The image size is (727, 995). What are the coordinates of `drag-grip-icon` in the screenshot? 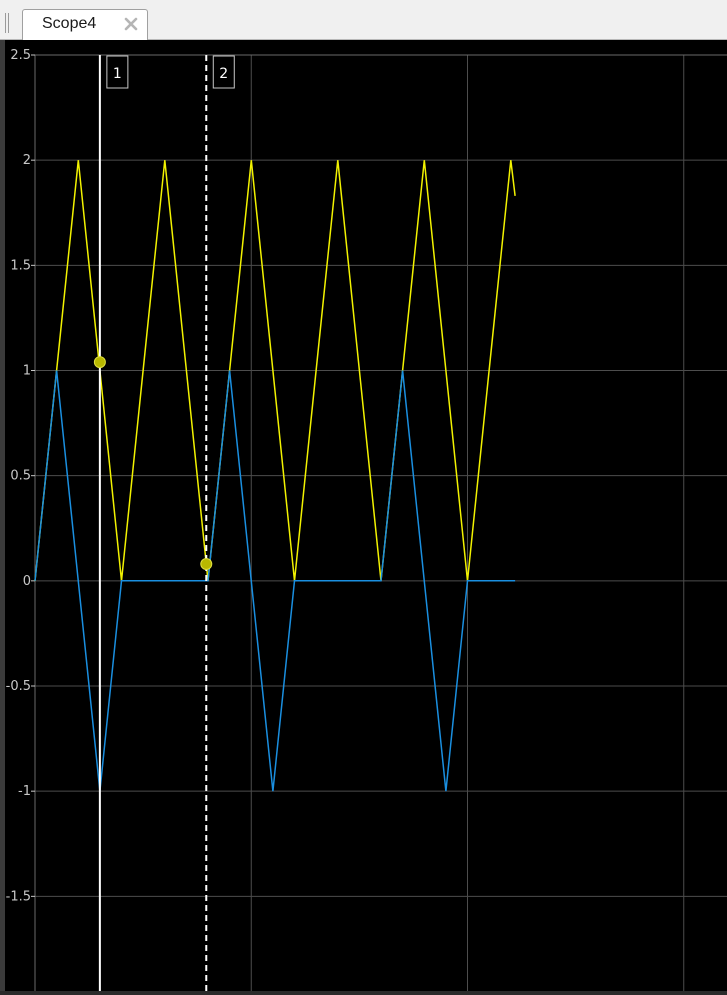 It's located at (8, 23).